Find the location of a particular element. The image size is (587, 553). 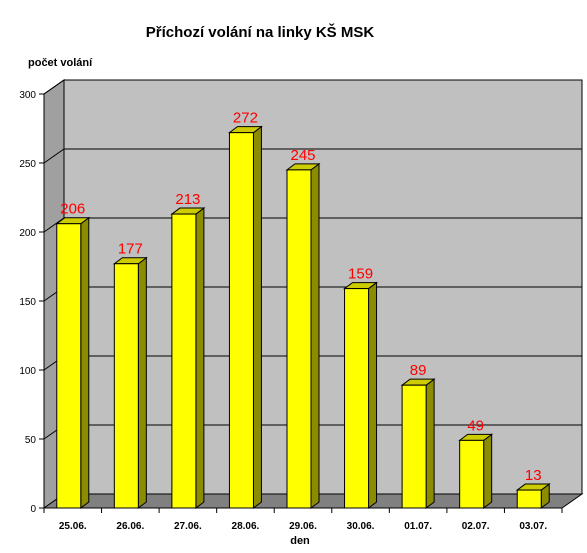

y-tick-label: 0 is located at coordinates (33, 509).